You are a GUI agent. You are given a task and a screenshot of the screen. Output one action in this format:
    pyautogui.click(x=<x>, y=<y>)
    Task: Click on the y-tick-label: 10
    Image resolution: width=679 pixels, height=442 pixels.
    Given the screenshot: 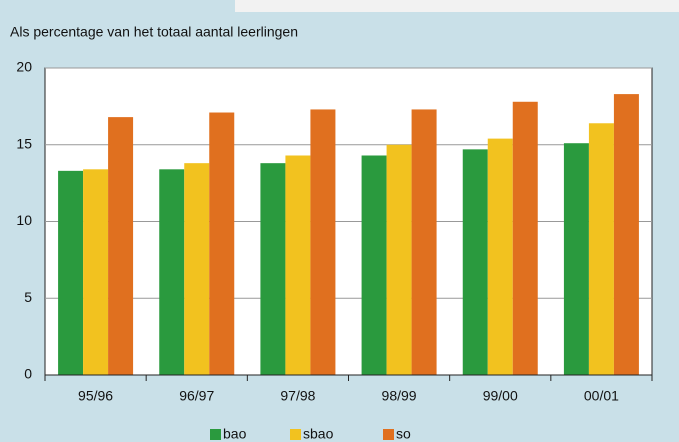 What is the action you would take?
    pyautogui.click(x=24, y=220)
    